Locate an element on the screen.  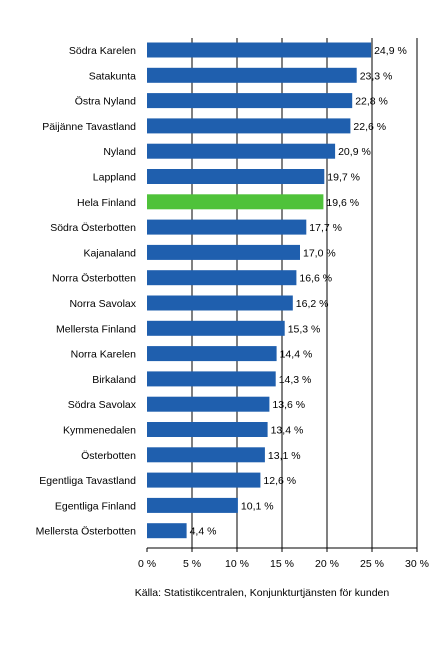
x-tick-label: 20 % is located at coordinates (327, 564).